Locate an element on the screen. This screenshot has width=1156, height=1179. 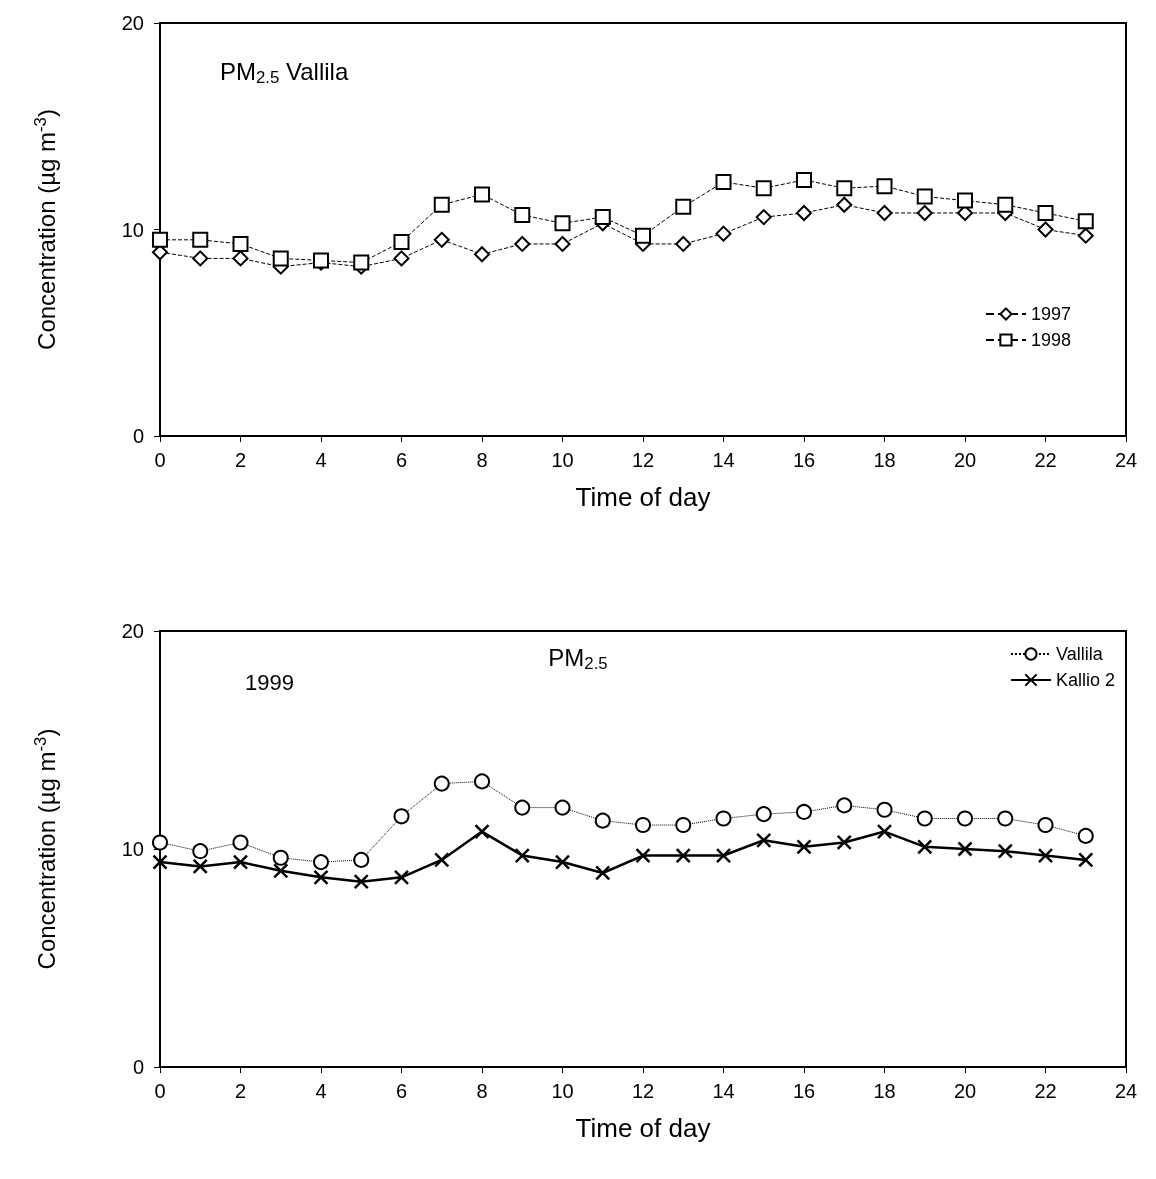
legend-label: Kallio 2 is located at coordinates (1085, 680).